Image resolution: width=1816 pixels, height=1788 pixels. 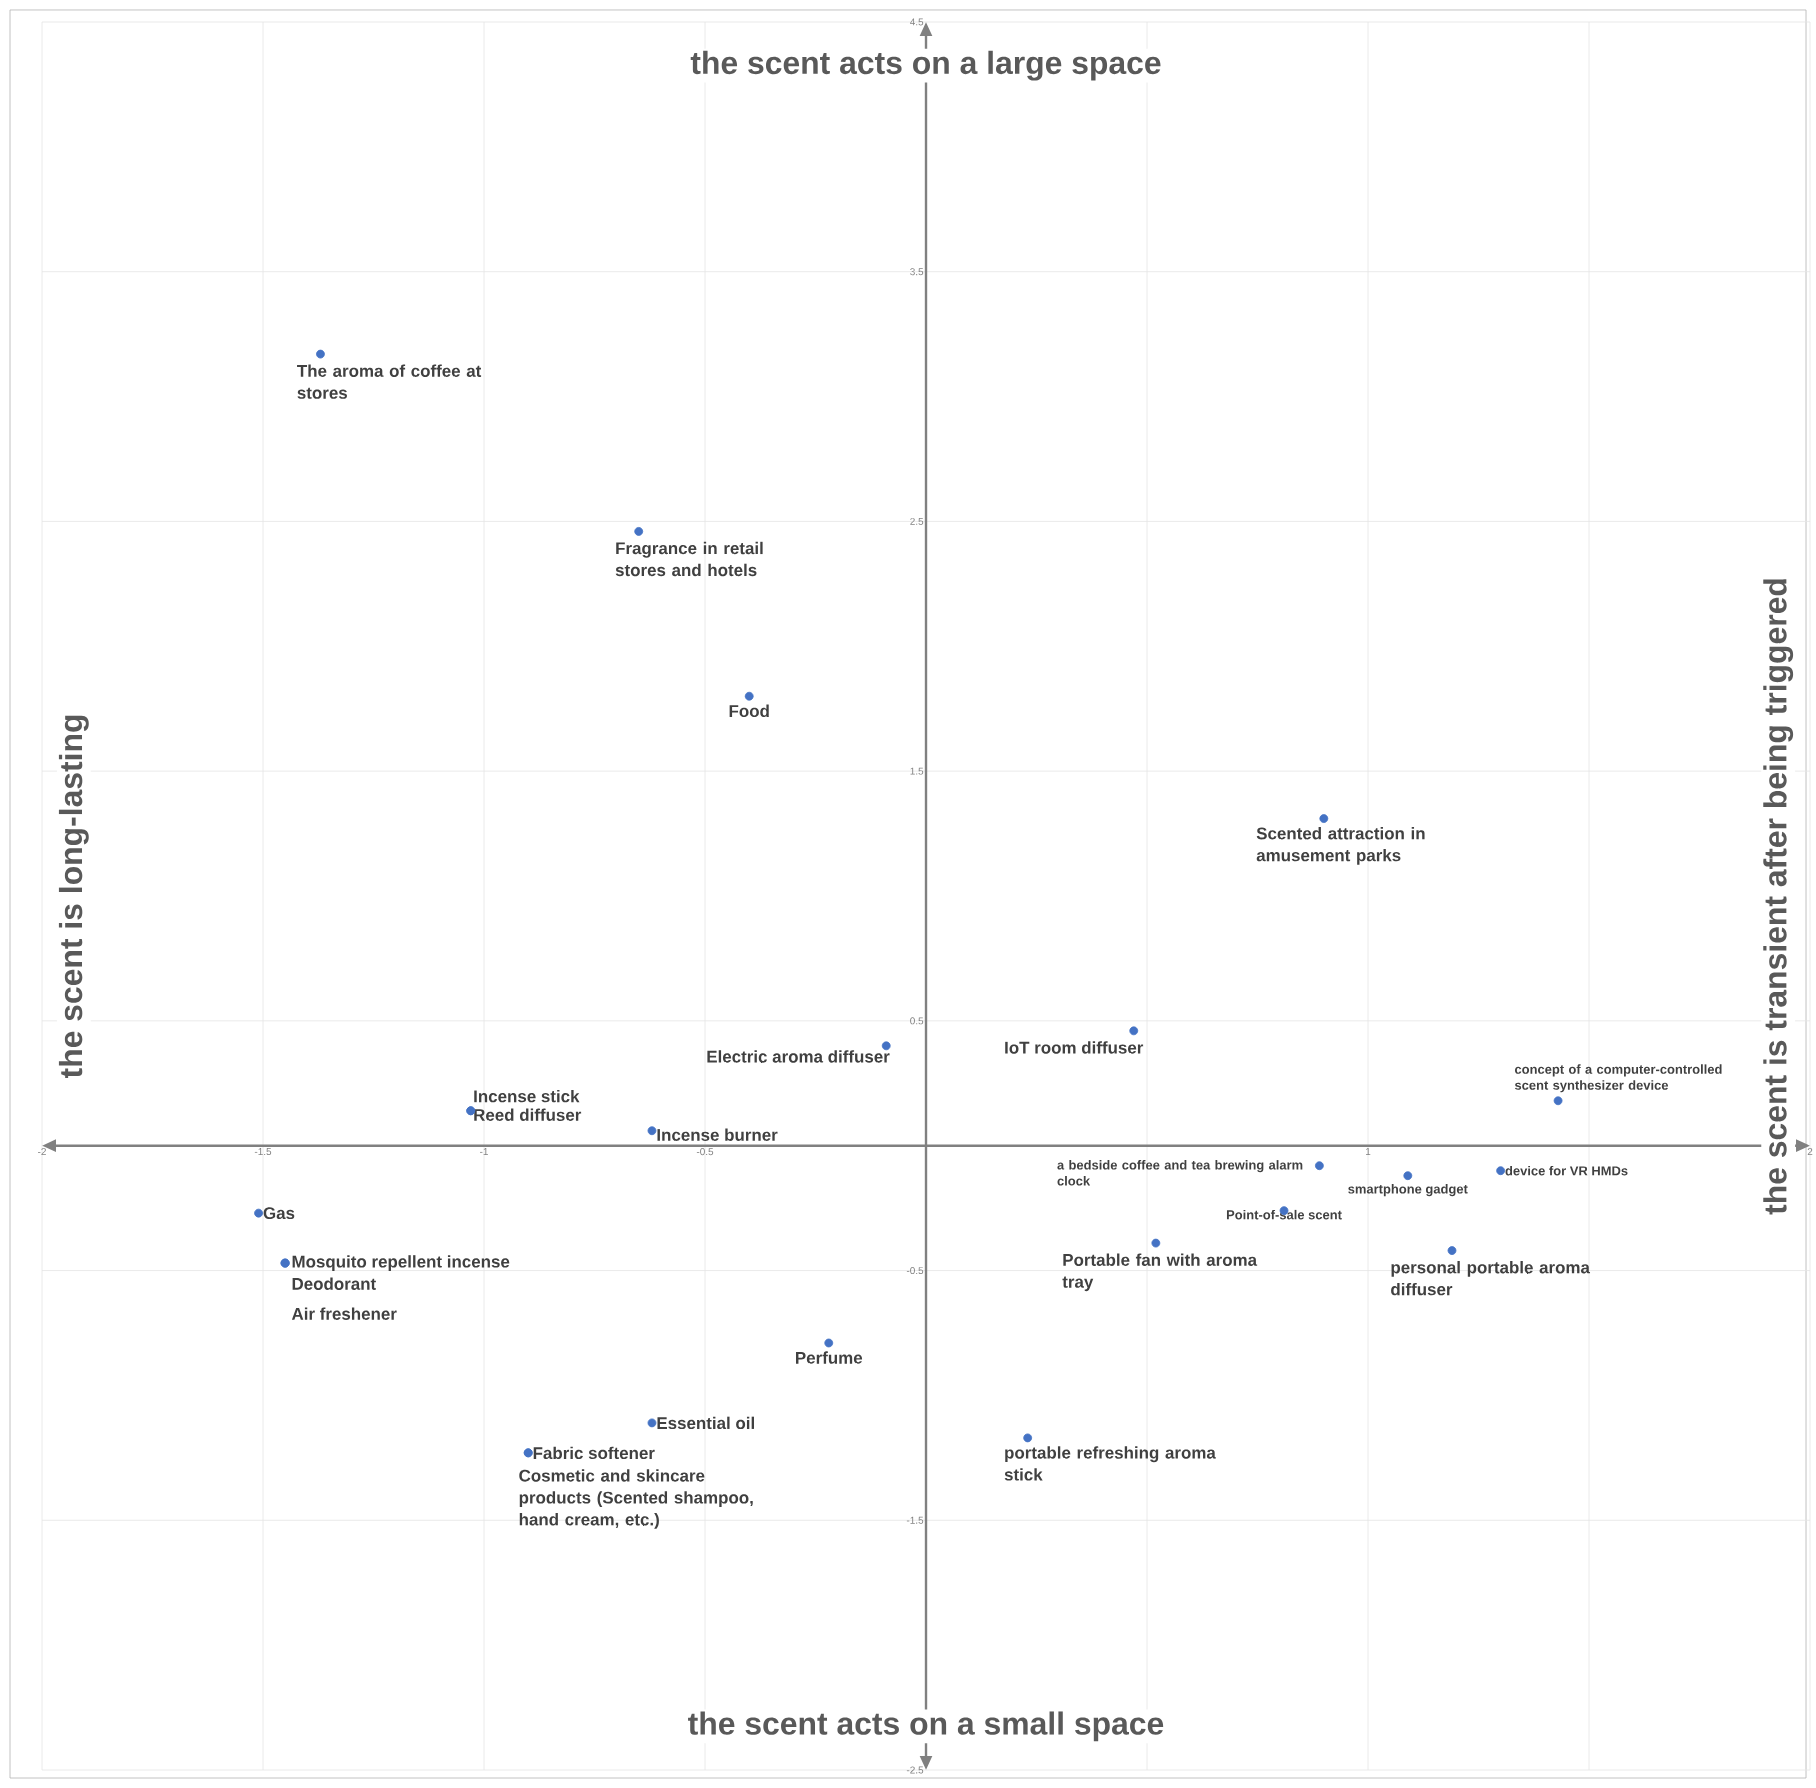 I want to click on text: Air freshener, so click(x=344, y=1313).